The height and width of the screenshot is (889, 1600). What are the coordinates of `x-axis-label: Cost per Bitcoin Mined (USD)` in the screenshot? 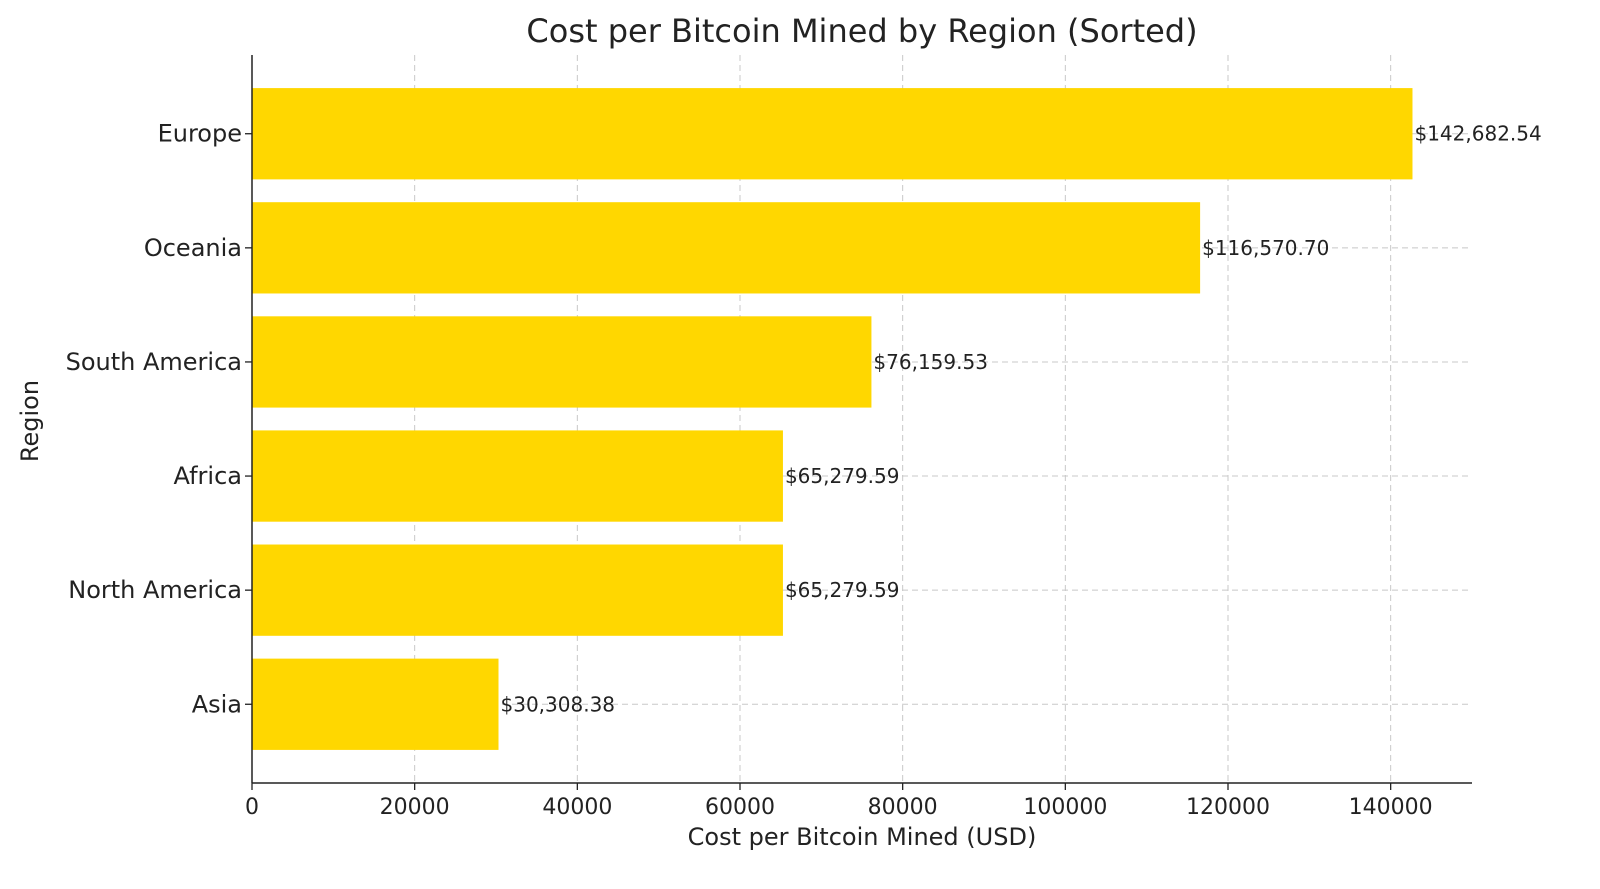 It's located at (862, 837).